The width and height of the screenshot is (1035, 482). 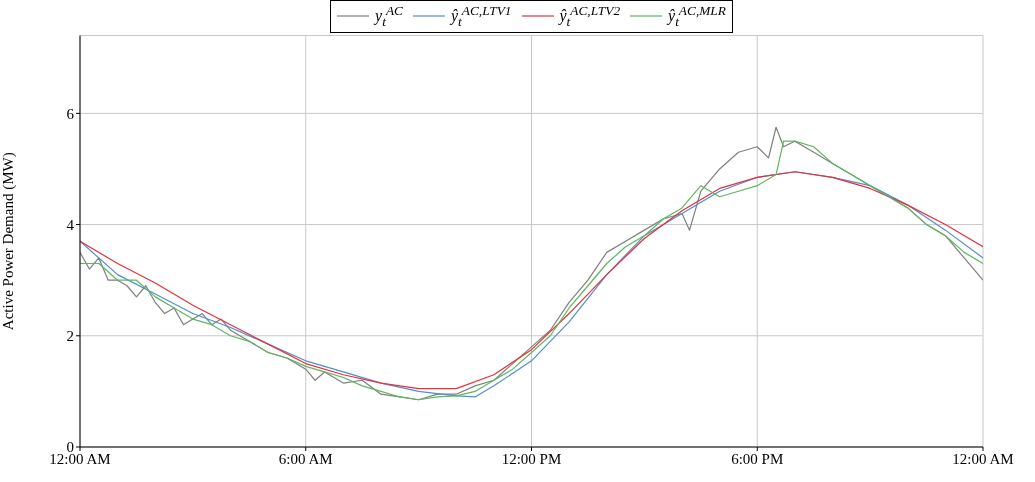 I want to click on x-tick-label: 6:00 PM, so click(x=757, y=458).